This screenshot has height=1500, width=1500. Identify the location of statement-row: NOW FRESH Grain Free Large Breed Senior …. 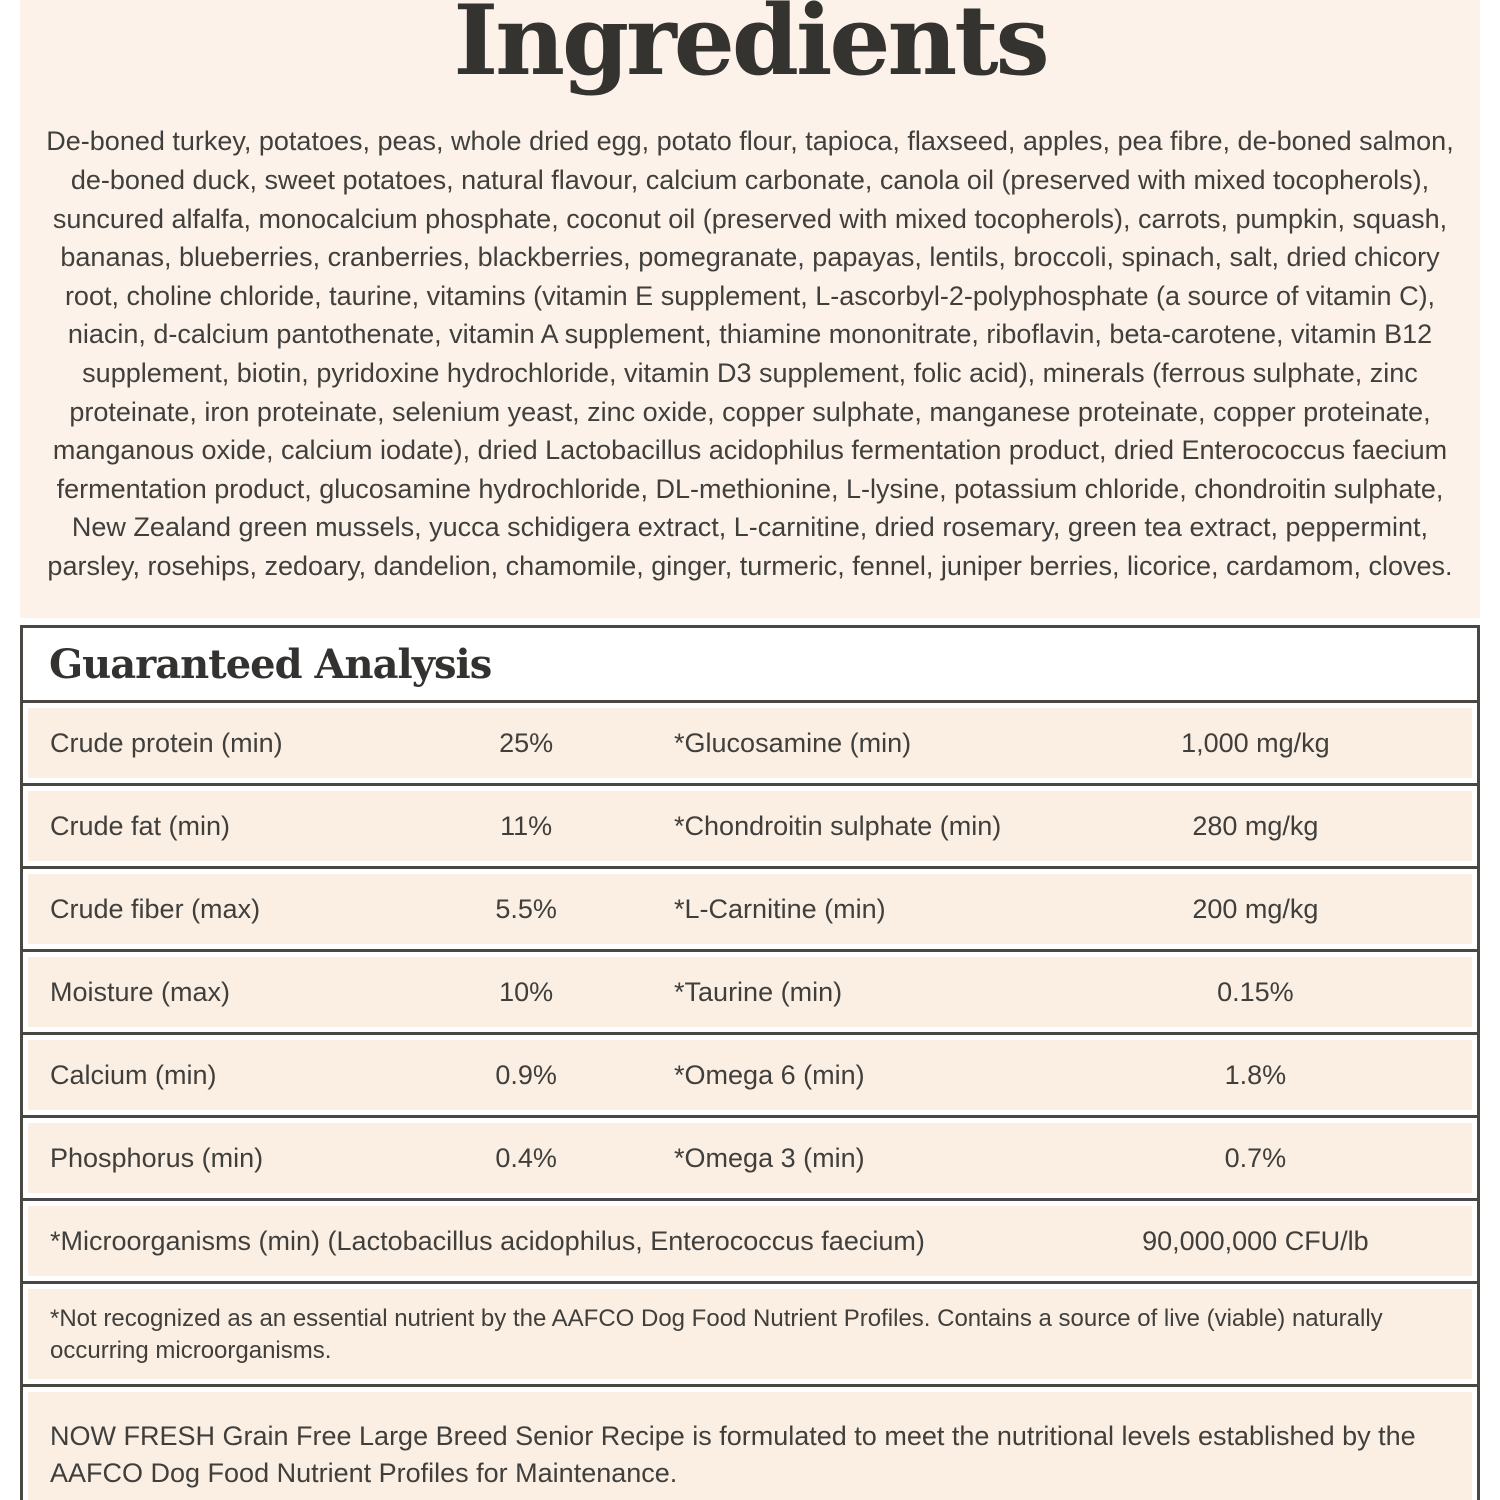
(750, 1442).